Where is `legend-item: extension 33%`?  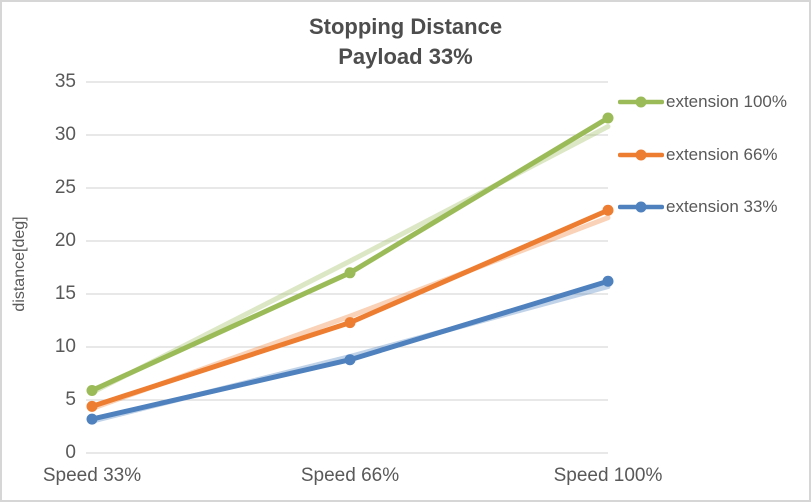
legend-item: extension 33% is located at coordinates (702, 207).